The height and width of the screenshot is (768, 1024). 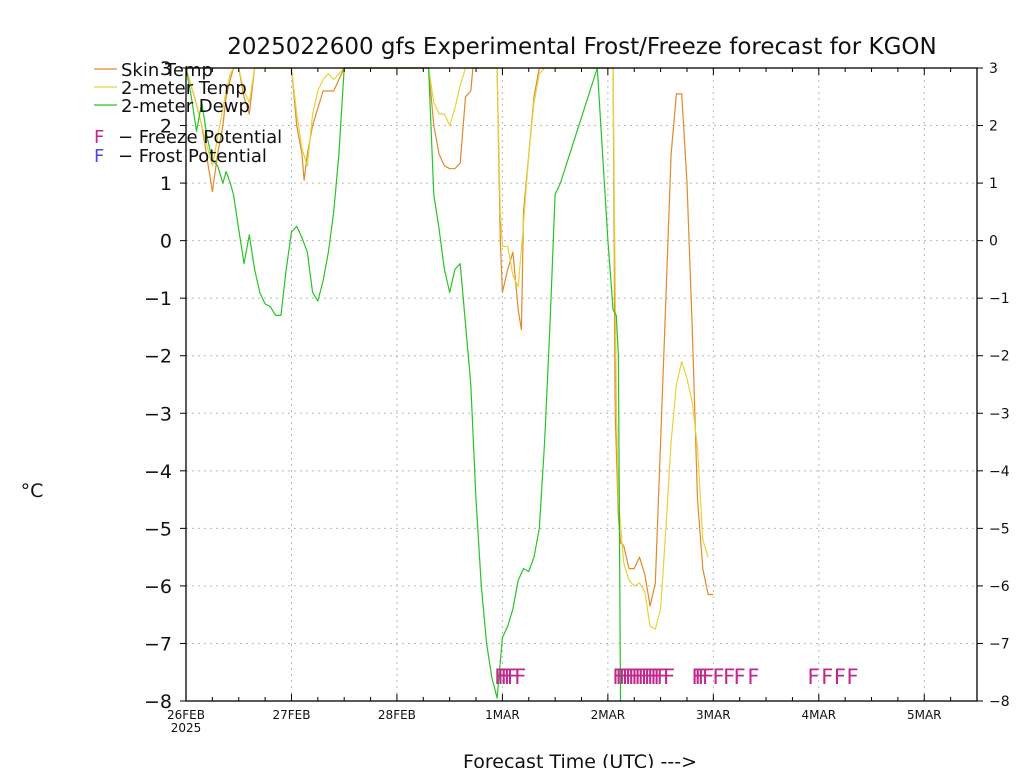 What do you see at coordinates (999, 299) in the screenshot?
I see `y-tick-label-right: −1` at bounding box center [999, 299].